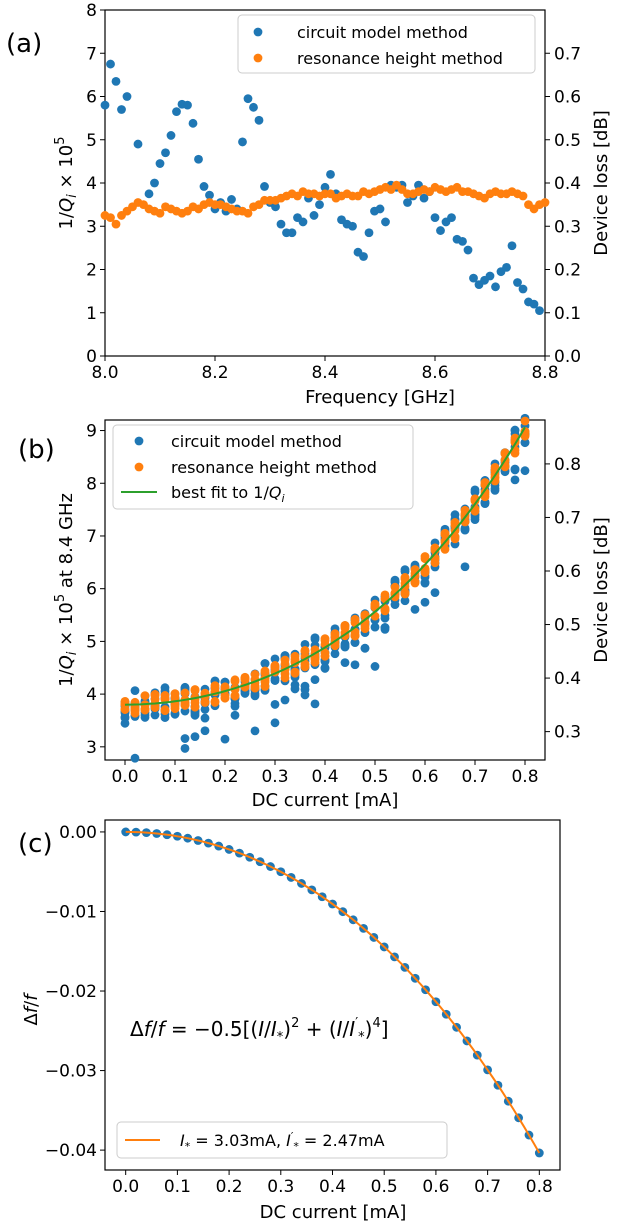 The width and height of the screenshot is (641, 1226). Describe the element at coordinates (228, 494) in the screenshot. I see `panel-b-legend-fit: best fit to 1/Qi` at that location.